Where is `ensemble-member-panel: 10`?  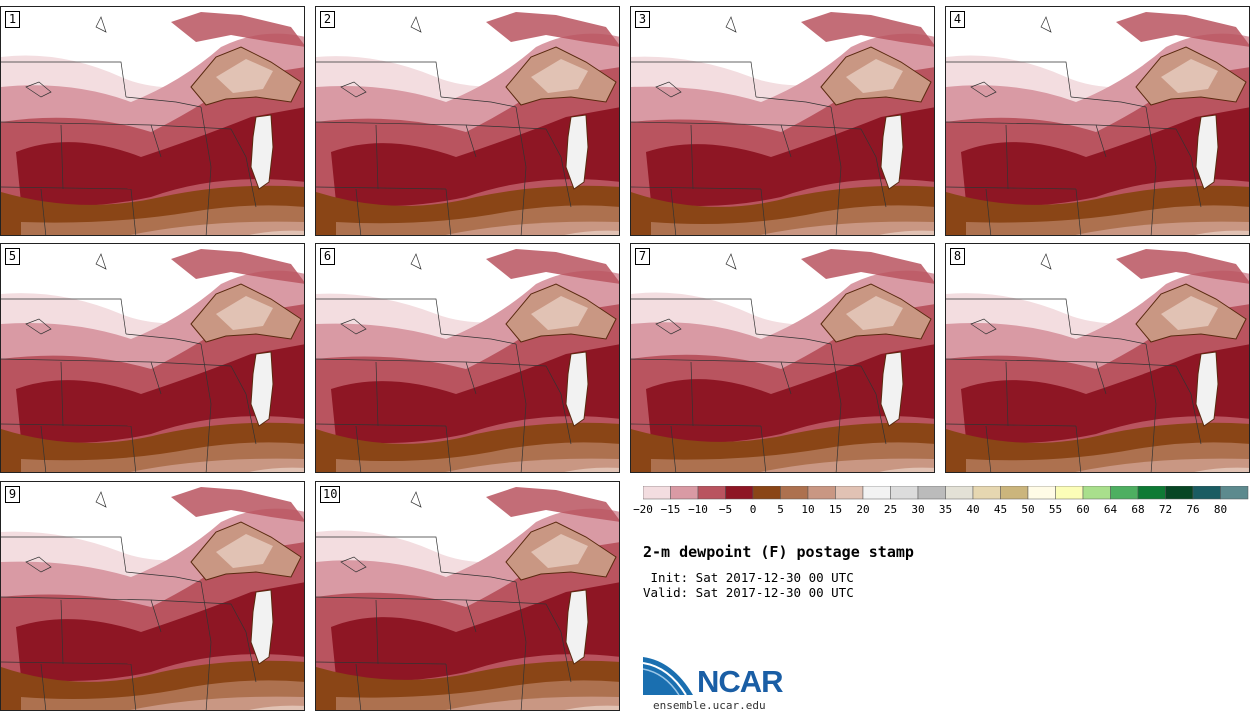
ensemble-member-panel: 10 is located at coordinates (467, 596).